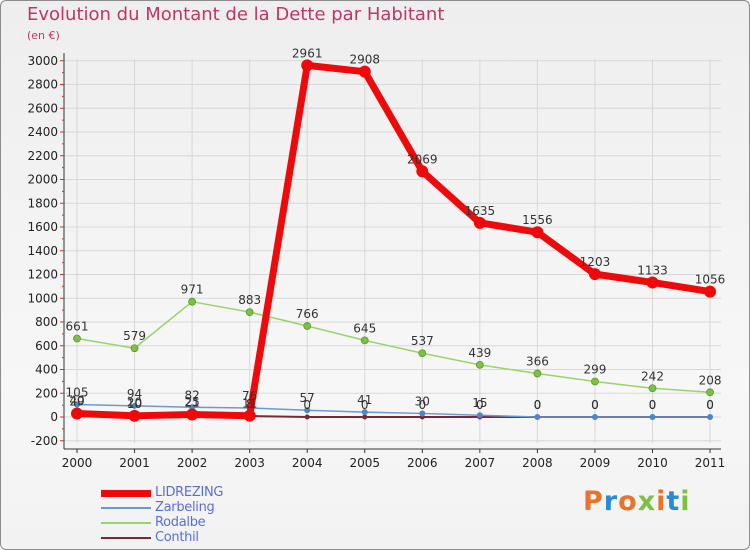 This screenshot has width=750, height=550. I want to click on data-label-lidrezing: 21, so click(191, 403).